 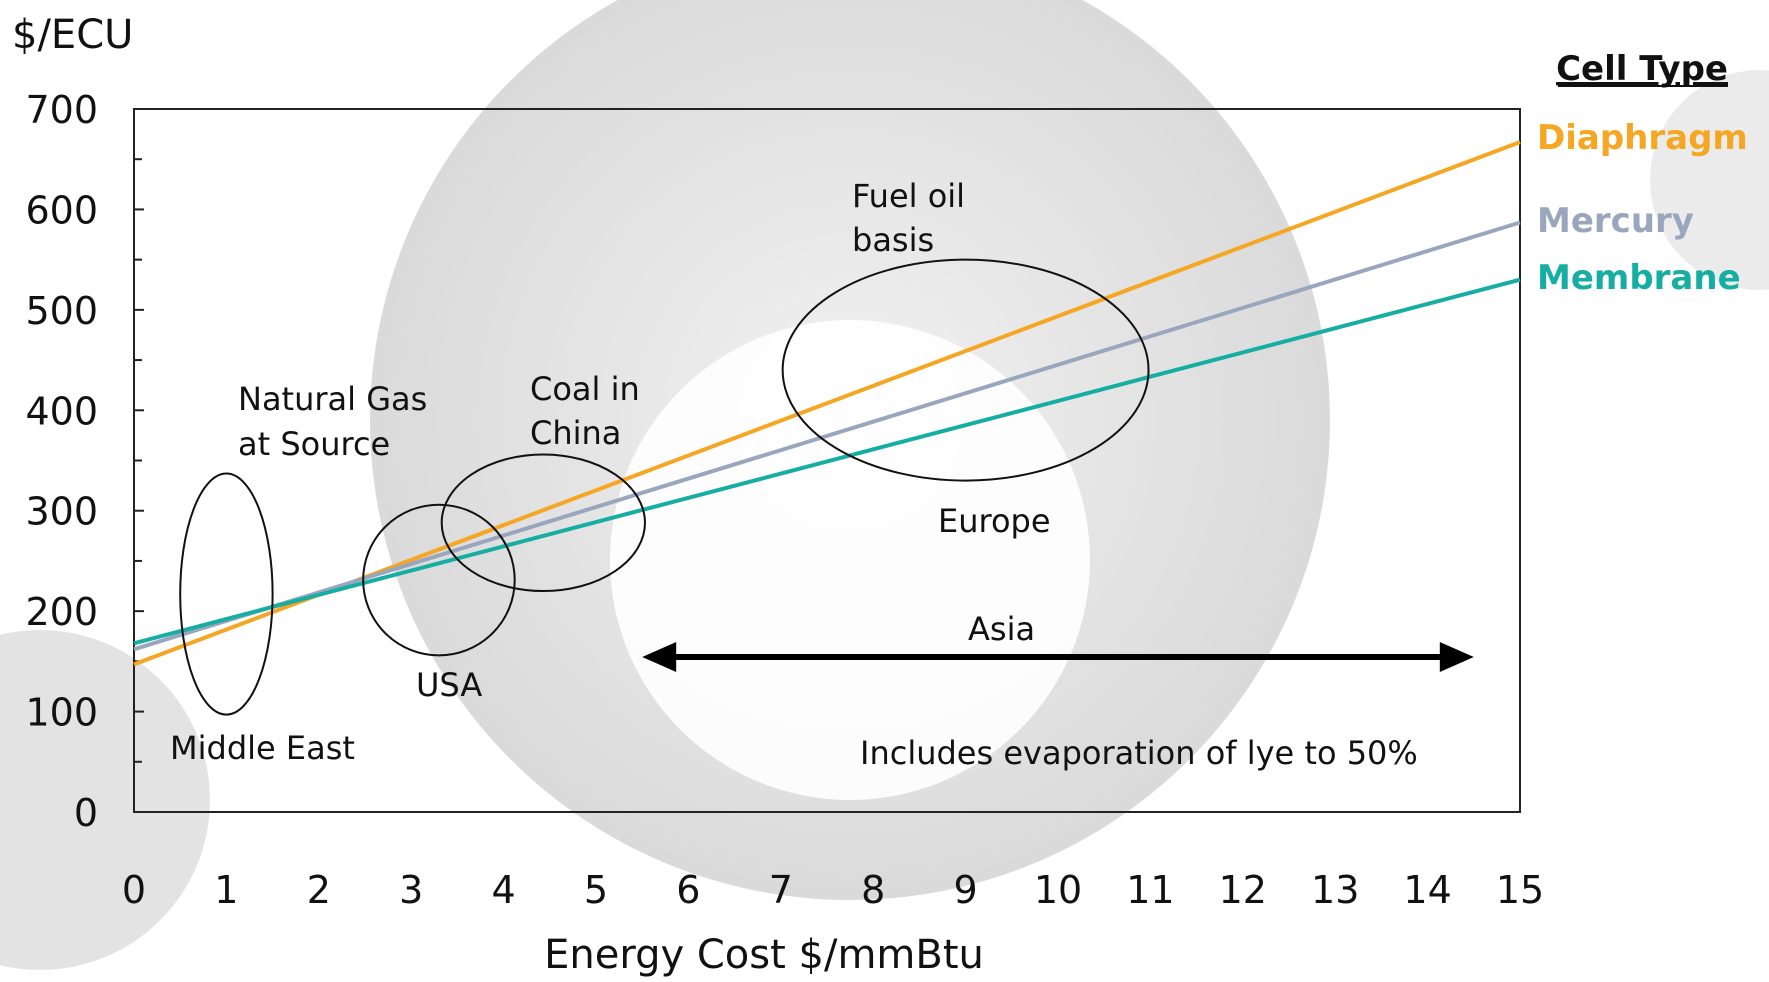 I want to click on x-tick-label-12: 12, so click(x=1243, y=890).